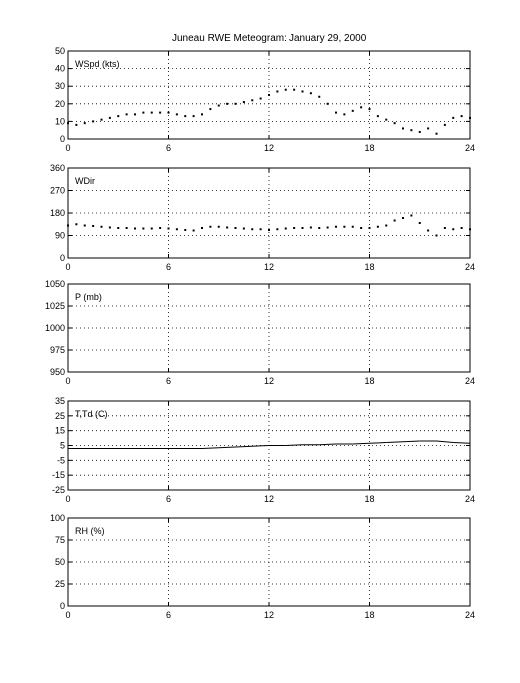 This screenshot has width=520, height=683. What do you see at coordinates (57, 372) in the screenshot?
I see `y-tick-label: 950` at bounding box center [57, 372].